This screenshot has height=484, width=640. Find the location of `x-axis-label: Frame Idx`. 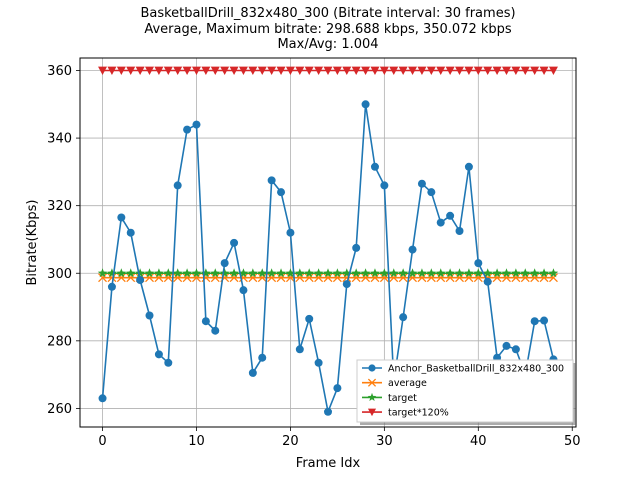

x-axis-label: Frame Idx is located at coordinates (328, 463).